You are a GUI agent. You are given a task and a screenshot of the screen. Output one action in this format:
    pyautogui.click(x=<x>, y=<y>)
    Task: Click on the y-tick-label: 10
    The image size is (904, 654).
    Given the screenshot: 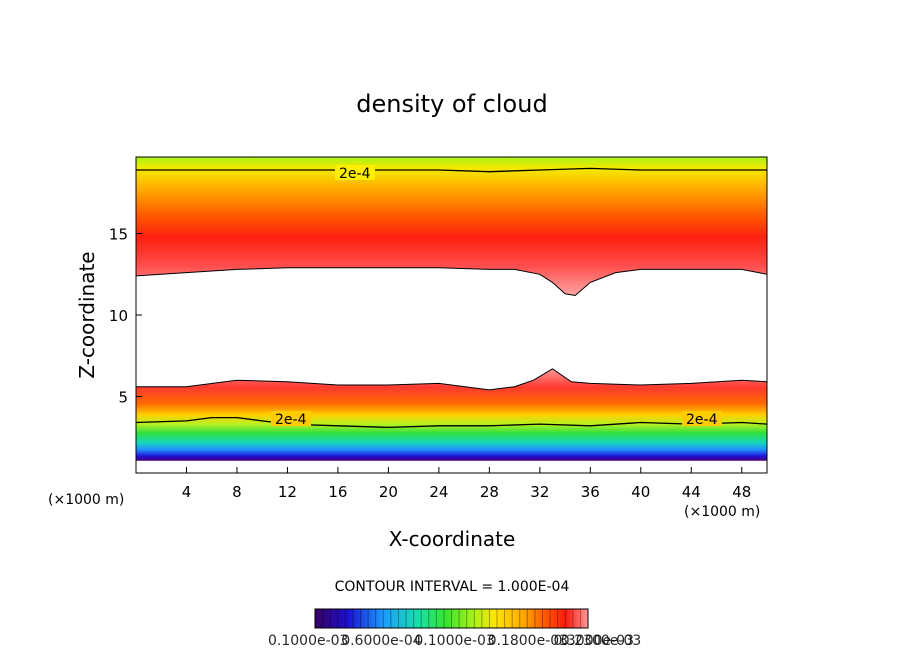 What is the action you would take?
    pyautogui.click(x=118, y=316)
    